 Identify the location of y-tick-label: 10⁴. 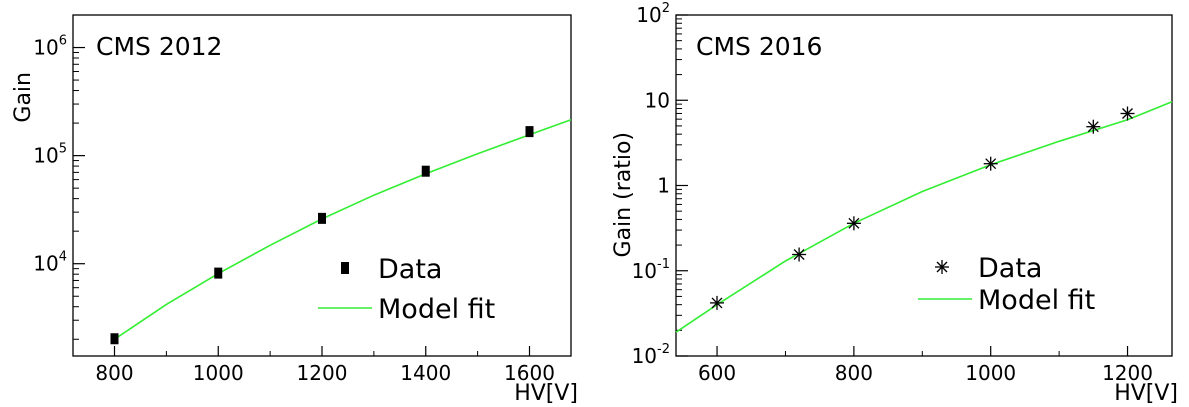
(50, 263).